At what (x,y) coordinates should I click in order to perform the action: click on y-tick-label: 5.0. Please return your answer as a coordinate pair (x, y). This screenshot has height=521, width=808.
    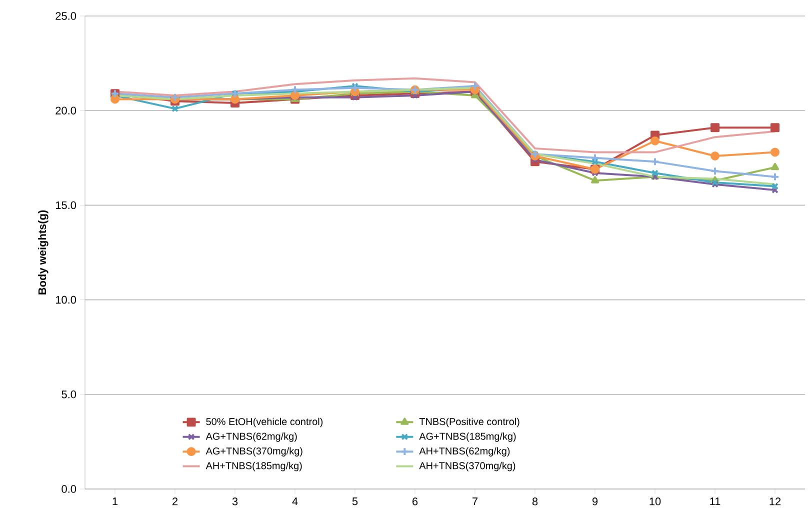
    Looking at the image, I should click on (69, 394).